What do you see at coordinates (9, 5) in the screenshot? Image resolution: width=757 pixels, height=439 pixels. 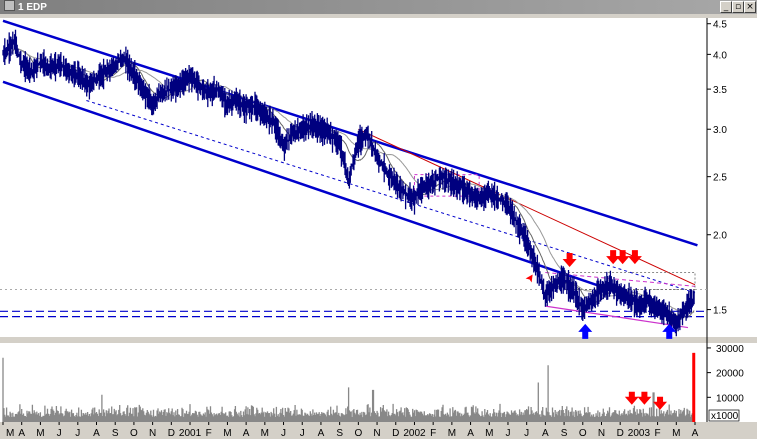 I see `chart-window-icon` at bounding box center [9, 5].